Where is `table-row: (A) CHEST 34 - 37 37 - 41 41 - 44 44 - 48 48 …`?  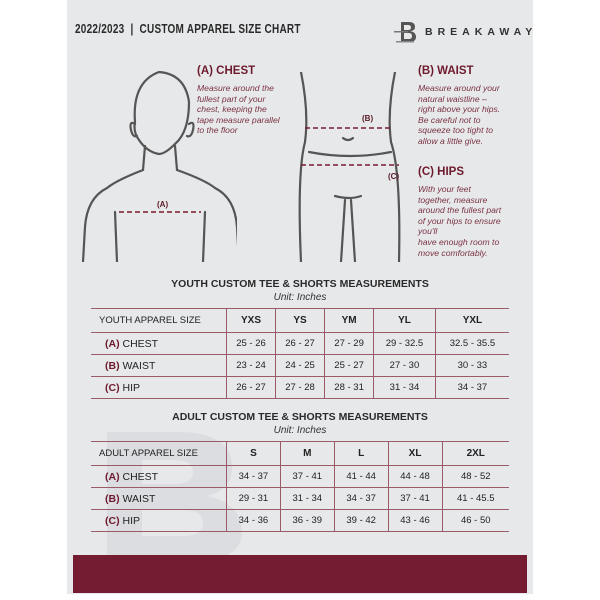
table-row: (A) CHEST 34 - 37 37 - 41 41 - 44 44 - 48 48 … is located at coordinates (300, 476).